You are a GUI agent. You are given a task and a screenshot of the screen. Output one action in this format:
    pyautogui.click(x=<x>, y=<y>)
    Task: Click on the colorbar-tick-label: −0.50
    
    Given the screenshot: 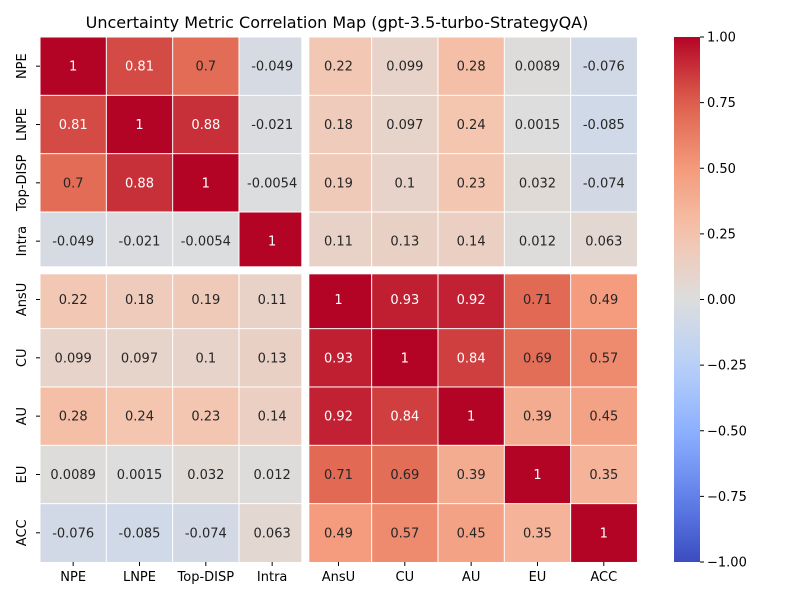 What is the action you would take?
    pyautogui.click(x=727, y=431)
    